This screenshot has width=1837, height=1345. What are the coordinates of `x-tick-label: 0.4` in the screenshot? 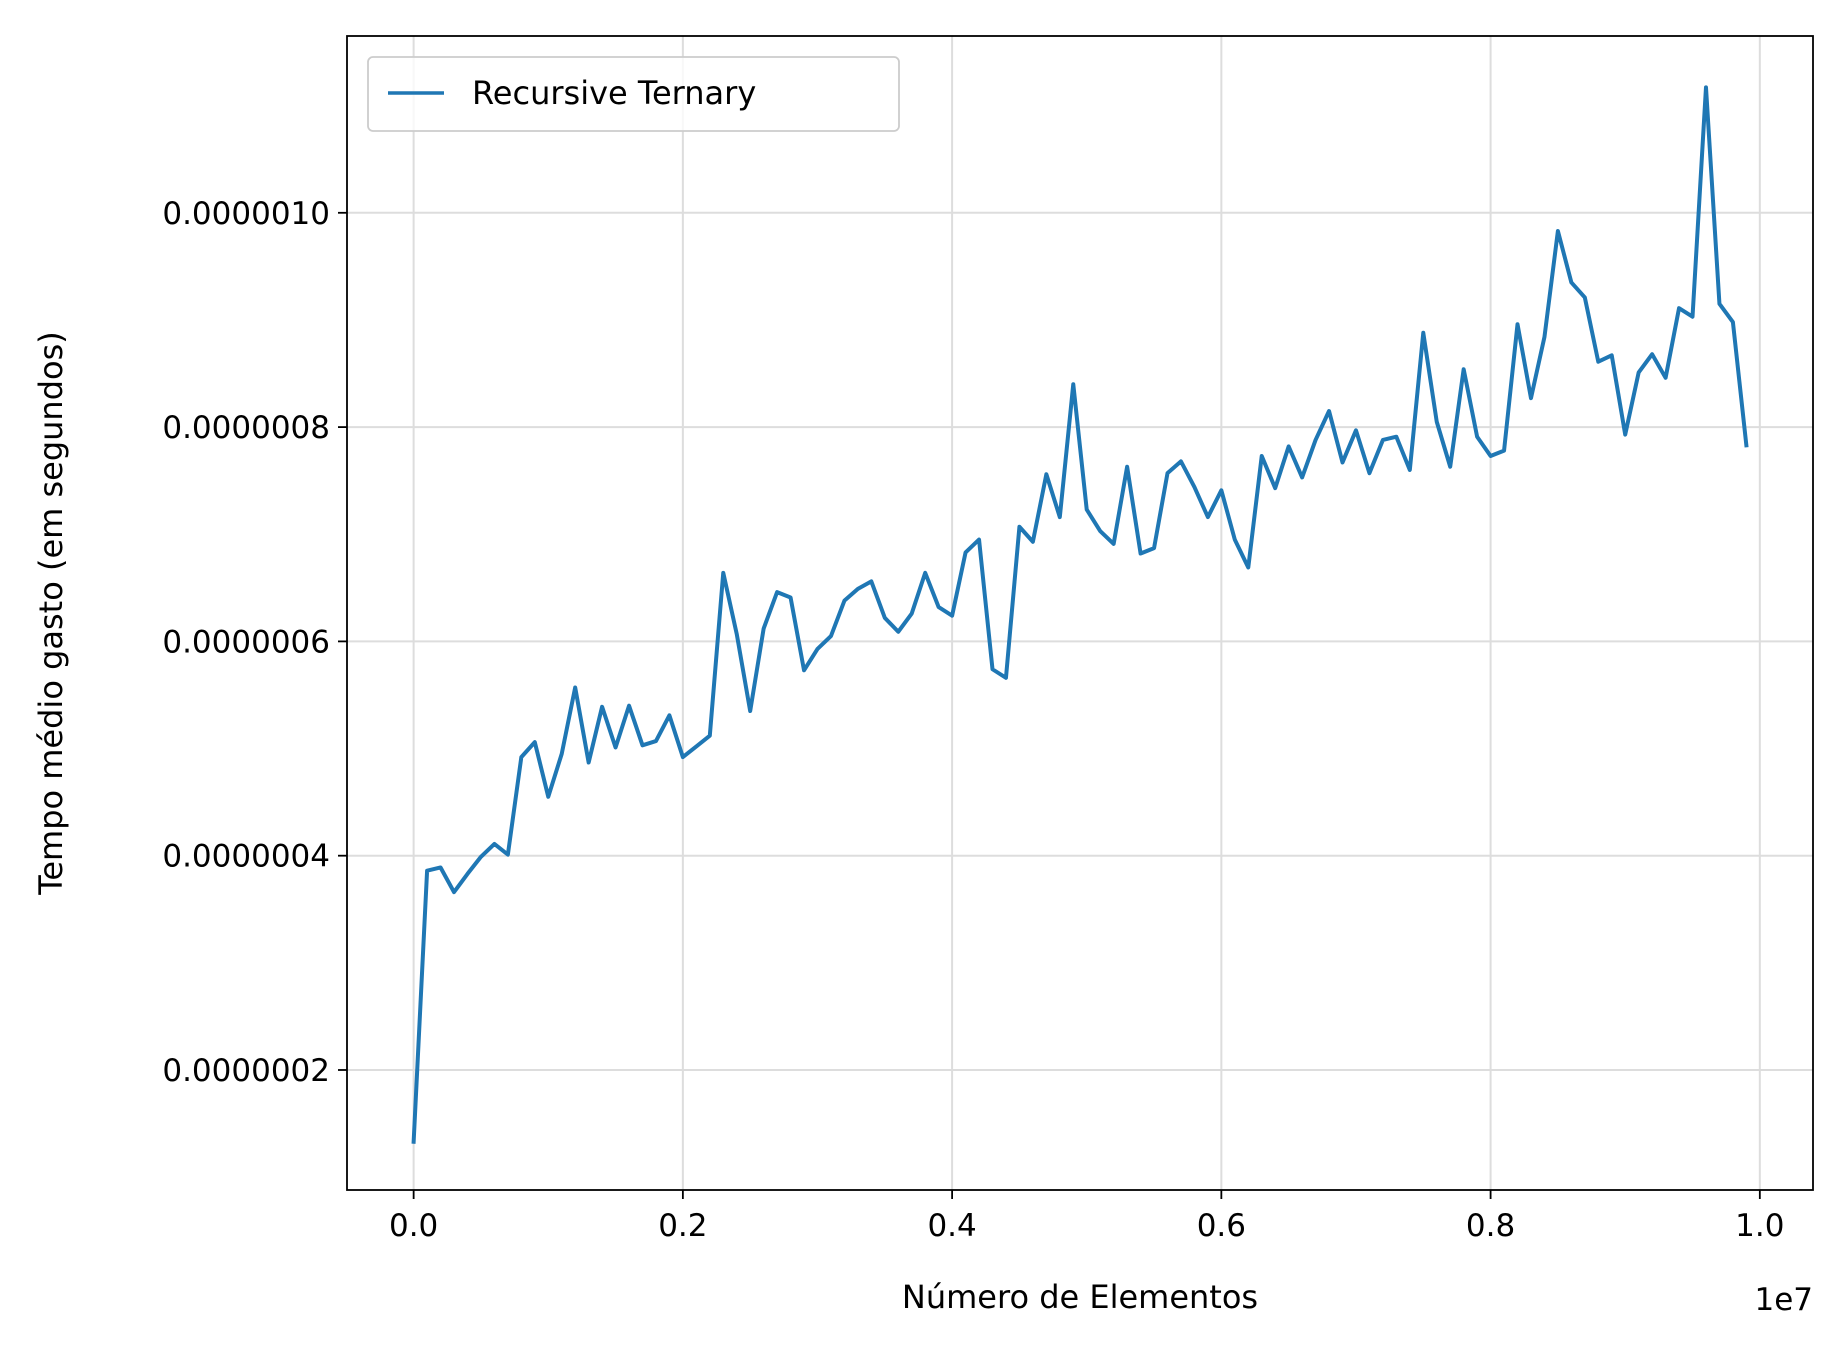 It's located at (951, 1226).